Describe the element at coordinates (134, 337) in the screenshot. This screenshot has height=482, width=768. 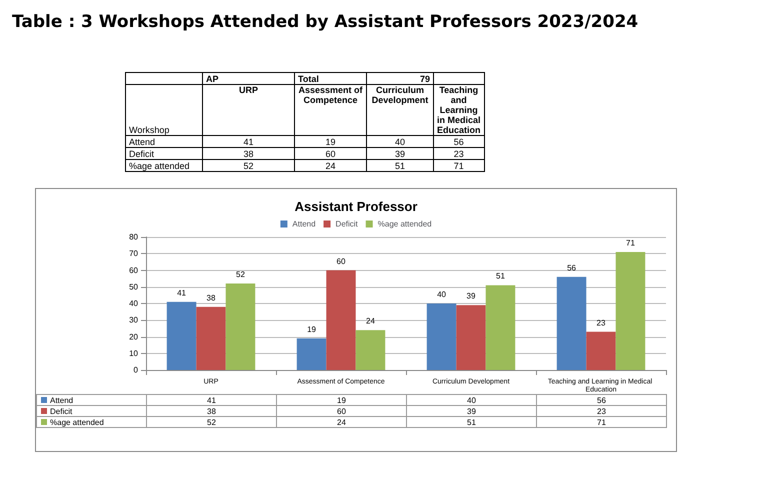
I see `y-tick-label: 20` at that location.